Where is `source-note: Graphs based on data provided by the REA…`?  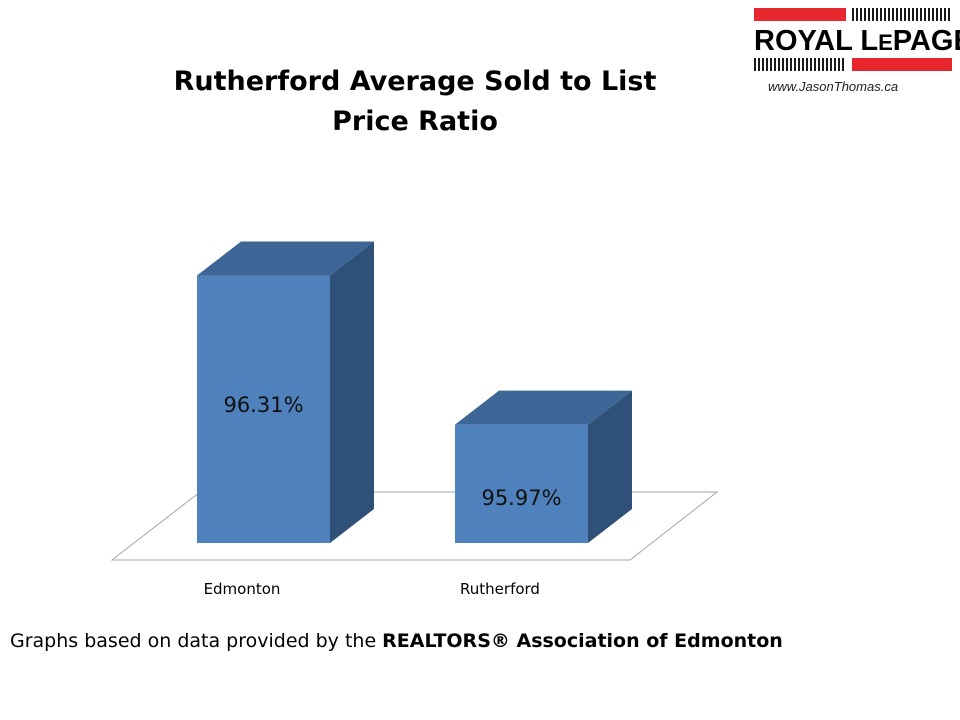
source-note: Graphs based on data provided by the REA… is located at coordinates (396, 641).